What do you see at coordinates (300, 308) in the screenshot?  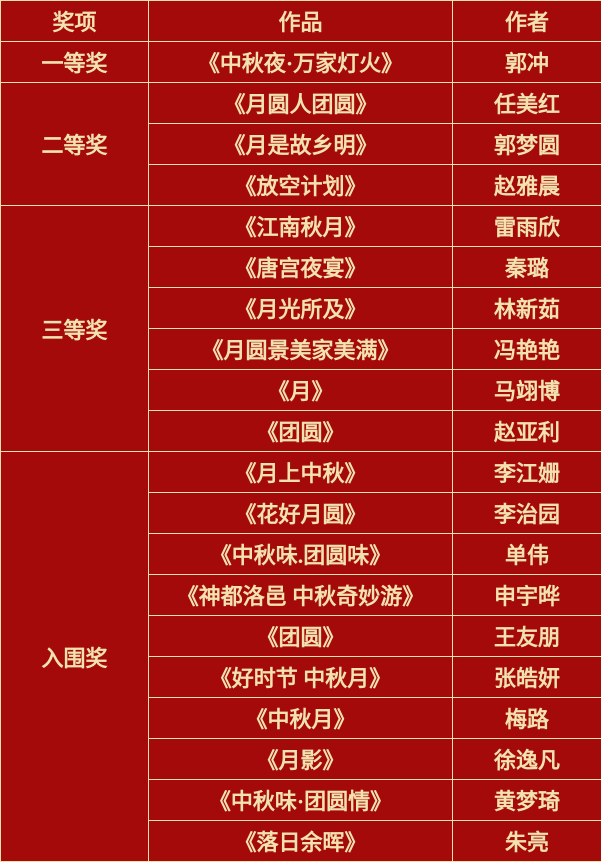 I see `work-cell: 《月光所及》` at bounding box center [300, 308].